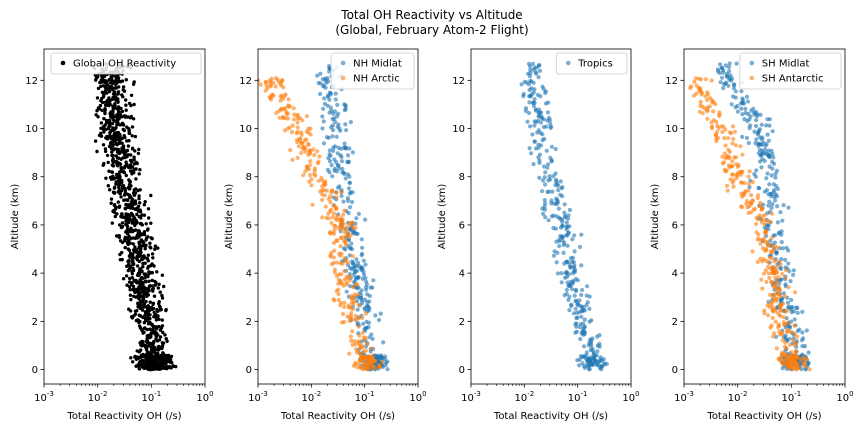 The height and width of the screenshot is (432, 864). I want to click on y-tick-label: 4, so click(675, 274).